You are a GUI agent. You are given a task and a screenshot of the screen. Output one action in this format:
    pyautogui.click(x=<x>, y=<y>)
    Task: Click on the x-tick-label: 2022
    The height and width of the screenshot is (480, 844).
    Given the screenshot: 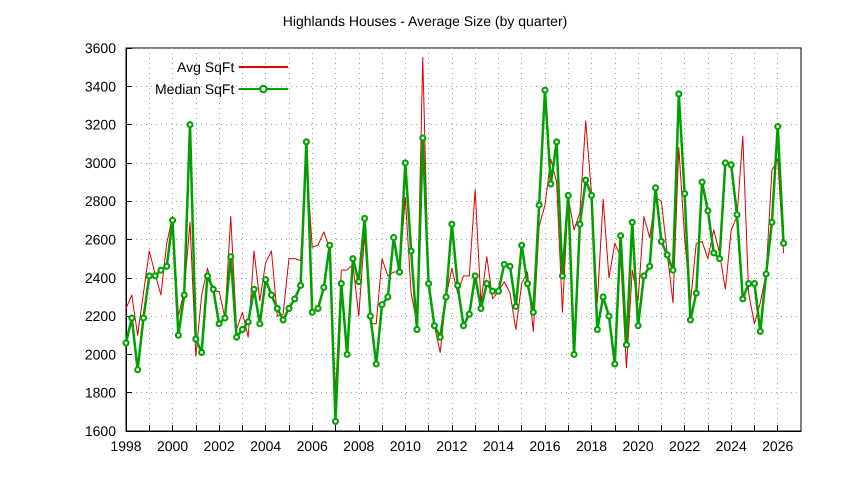 What is the action you would take?
    pyautogui.click(x=684, y=446)
    